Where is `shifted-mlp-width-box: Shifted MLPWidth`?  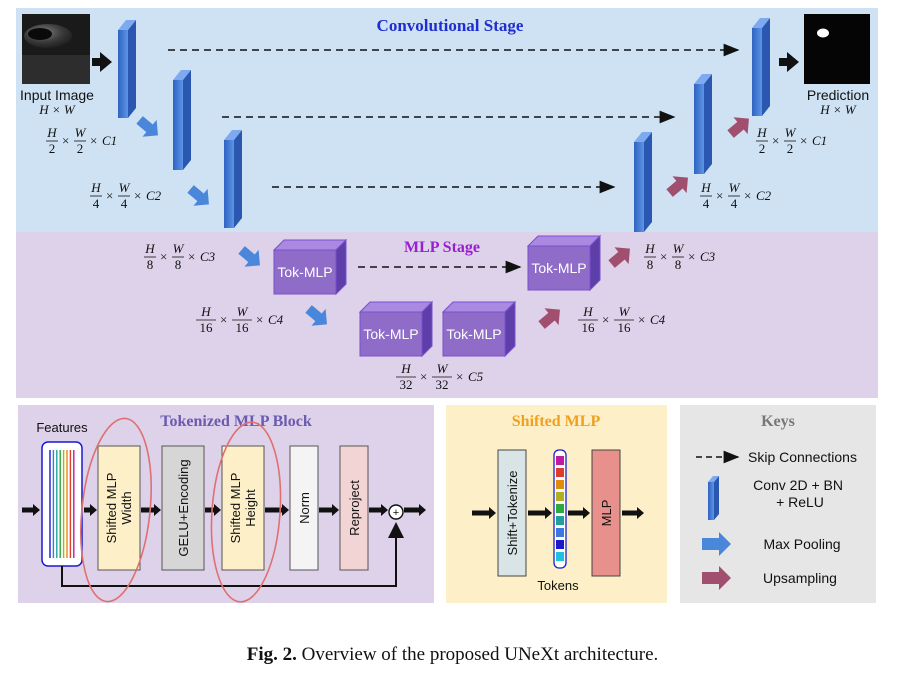
shifted-mlp-width-box: Shifted MLPWidth is located at coordinates (119, 508).